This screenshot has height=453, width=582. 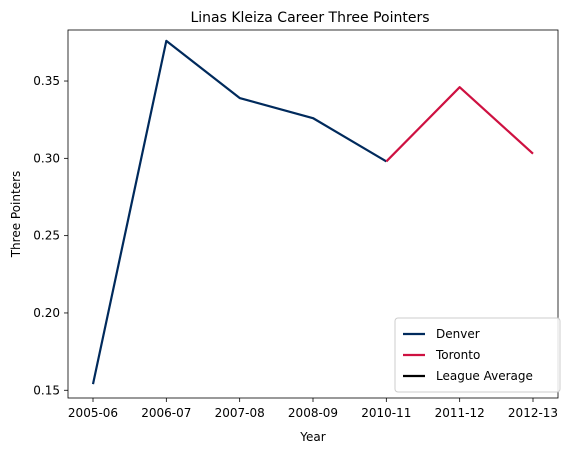 I want to click on x-tick-label: 2005-06, so click(x=93, y=413).